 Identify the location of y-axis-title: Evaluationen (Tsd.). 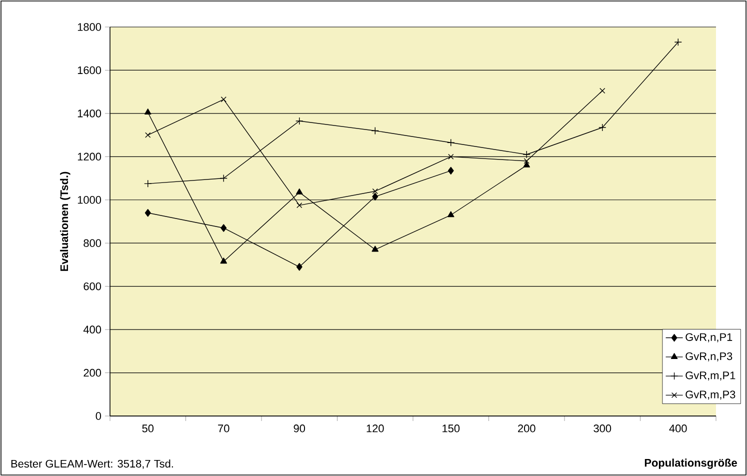
(65, 221).